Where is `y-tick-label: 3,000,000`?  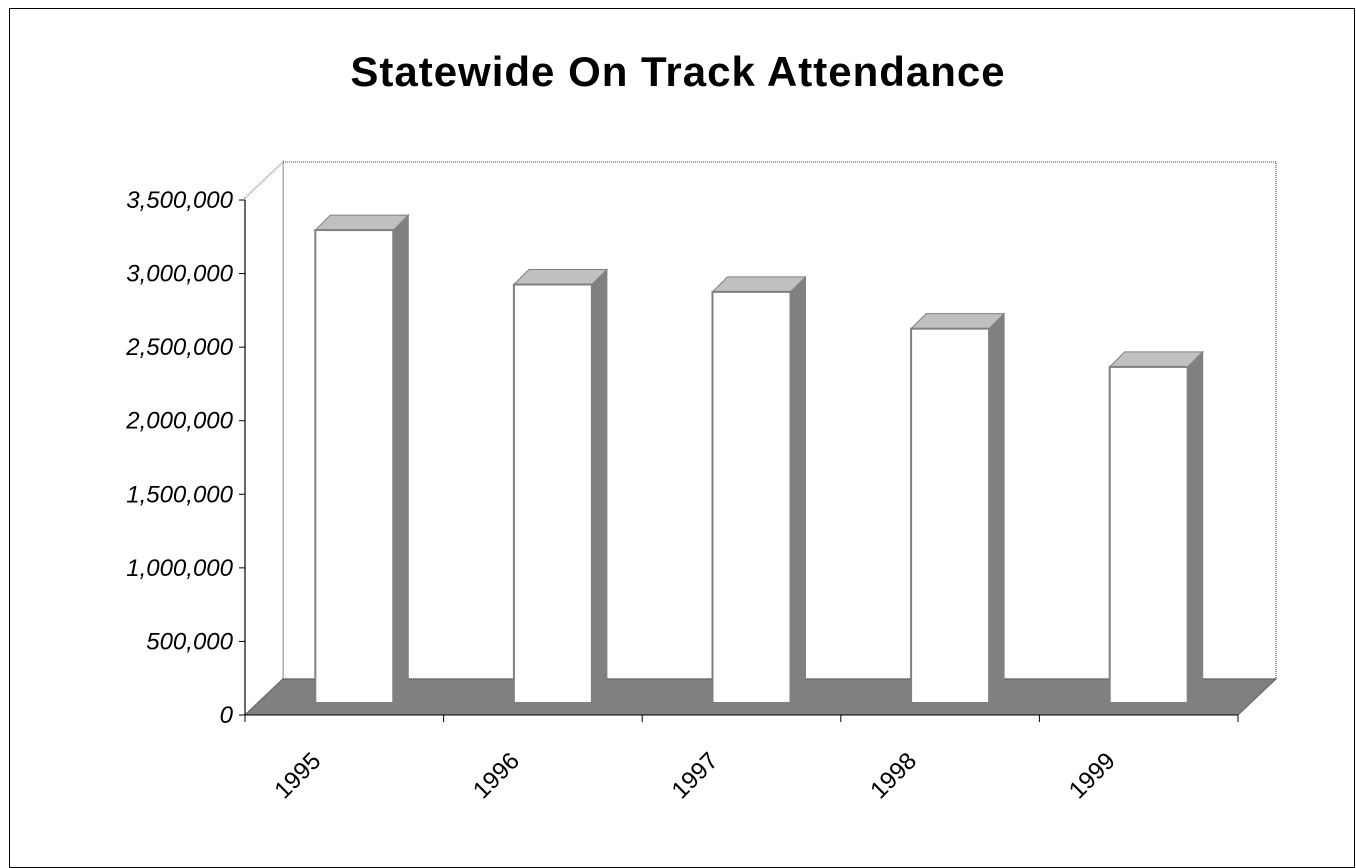 y-tick-label: 3,000,000 is located at coordinates (179, 274).